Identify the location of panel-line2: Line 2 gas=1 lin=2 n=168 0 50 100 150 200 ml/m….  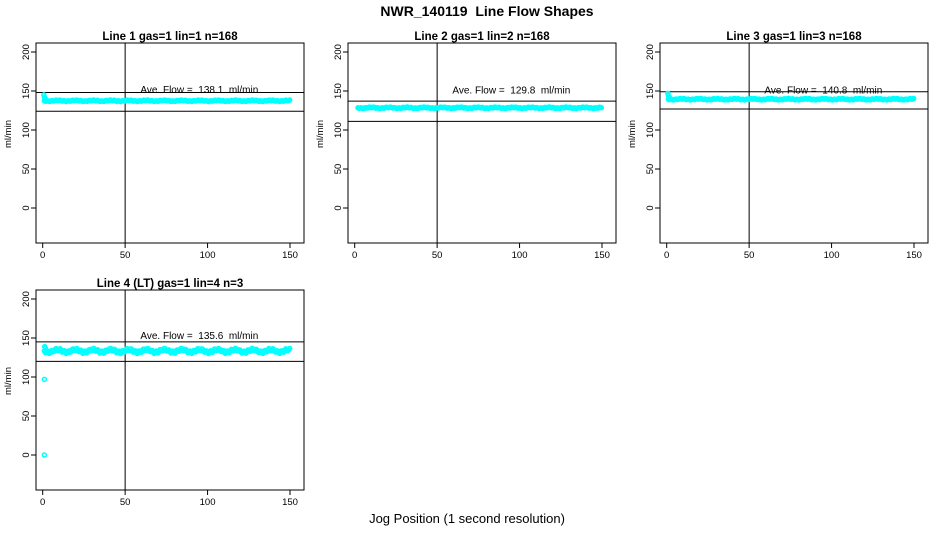
(466, 146).